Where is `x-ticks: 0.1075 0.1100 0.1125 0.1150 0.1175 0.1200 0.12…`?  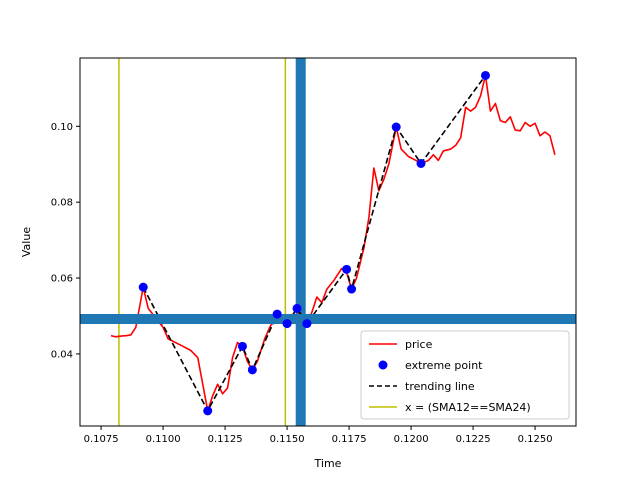
x-ticks: 0.1075 0.1100 0.1125 0.1150 0.1175 0.1200 0.12… is located at coordinates (318, 435).